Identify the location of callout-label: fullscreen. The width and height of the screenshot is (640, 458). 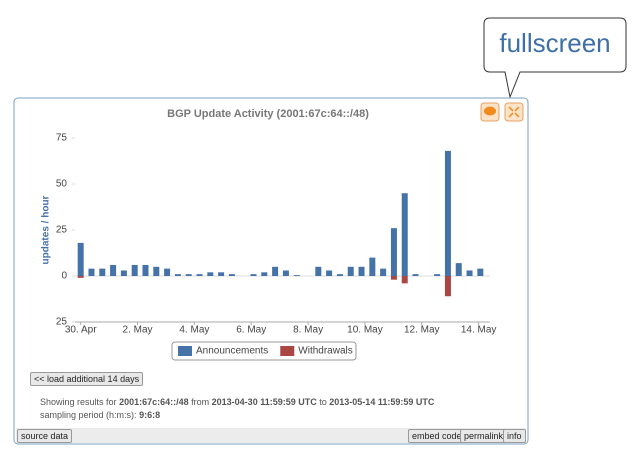
(554, 43).